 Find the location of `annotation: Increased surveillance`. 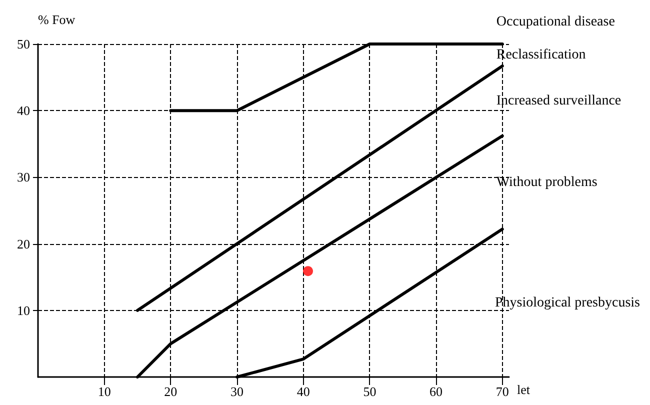

annotation: Increased surveillance is located at coordinates (559, 100).